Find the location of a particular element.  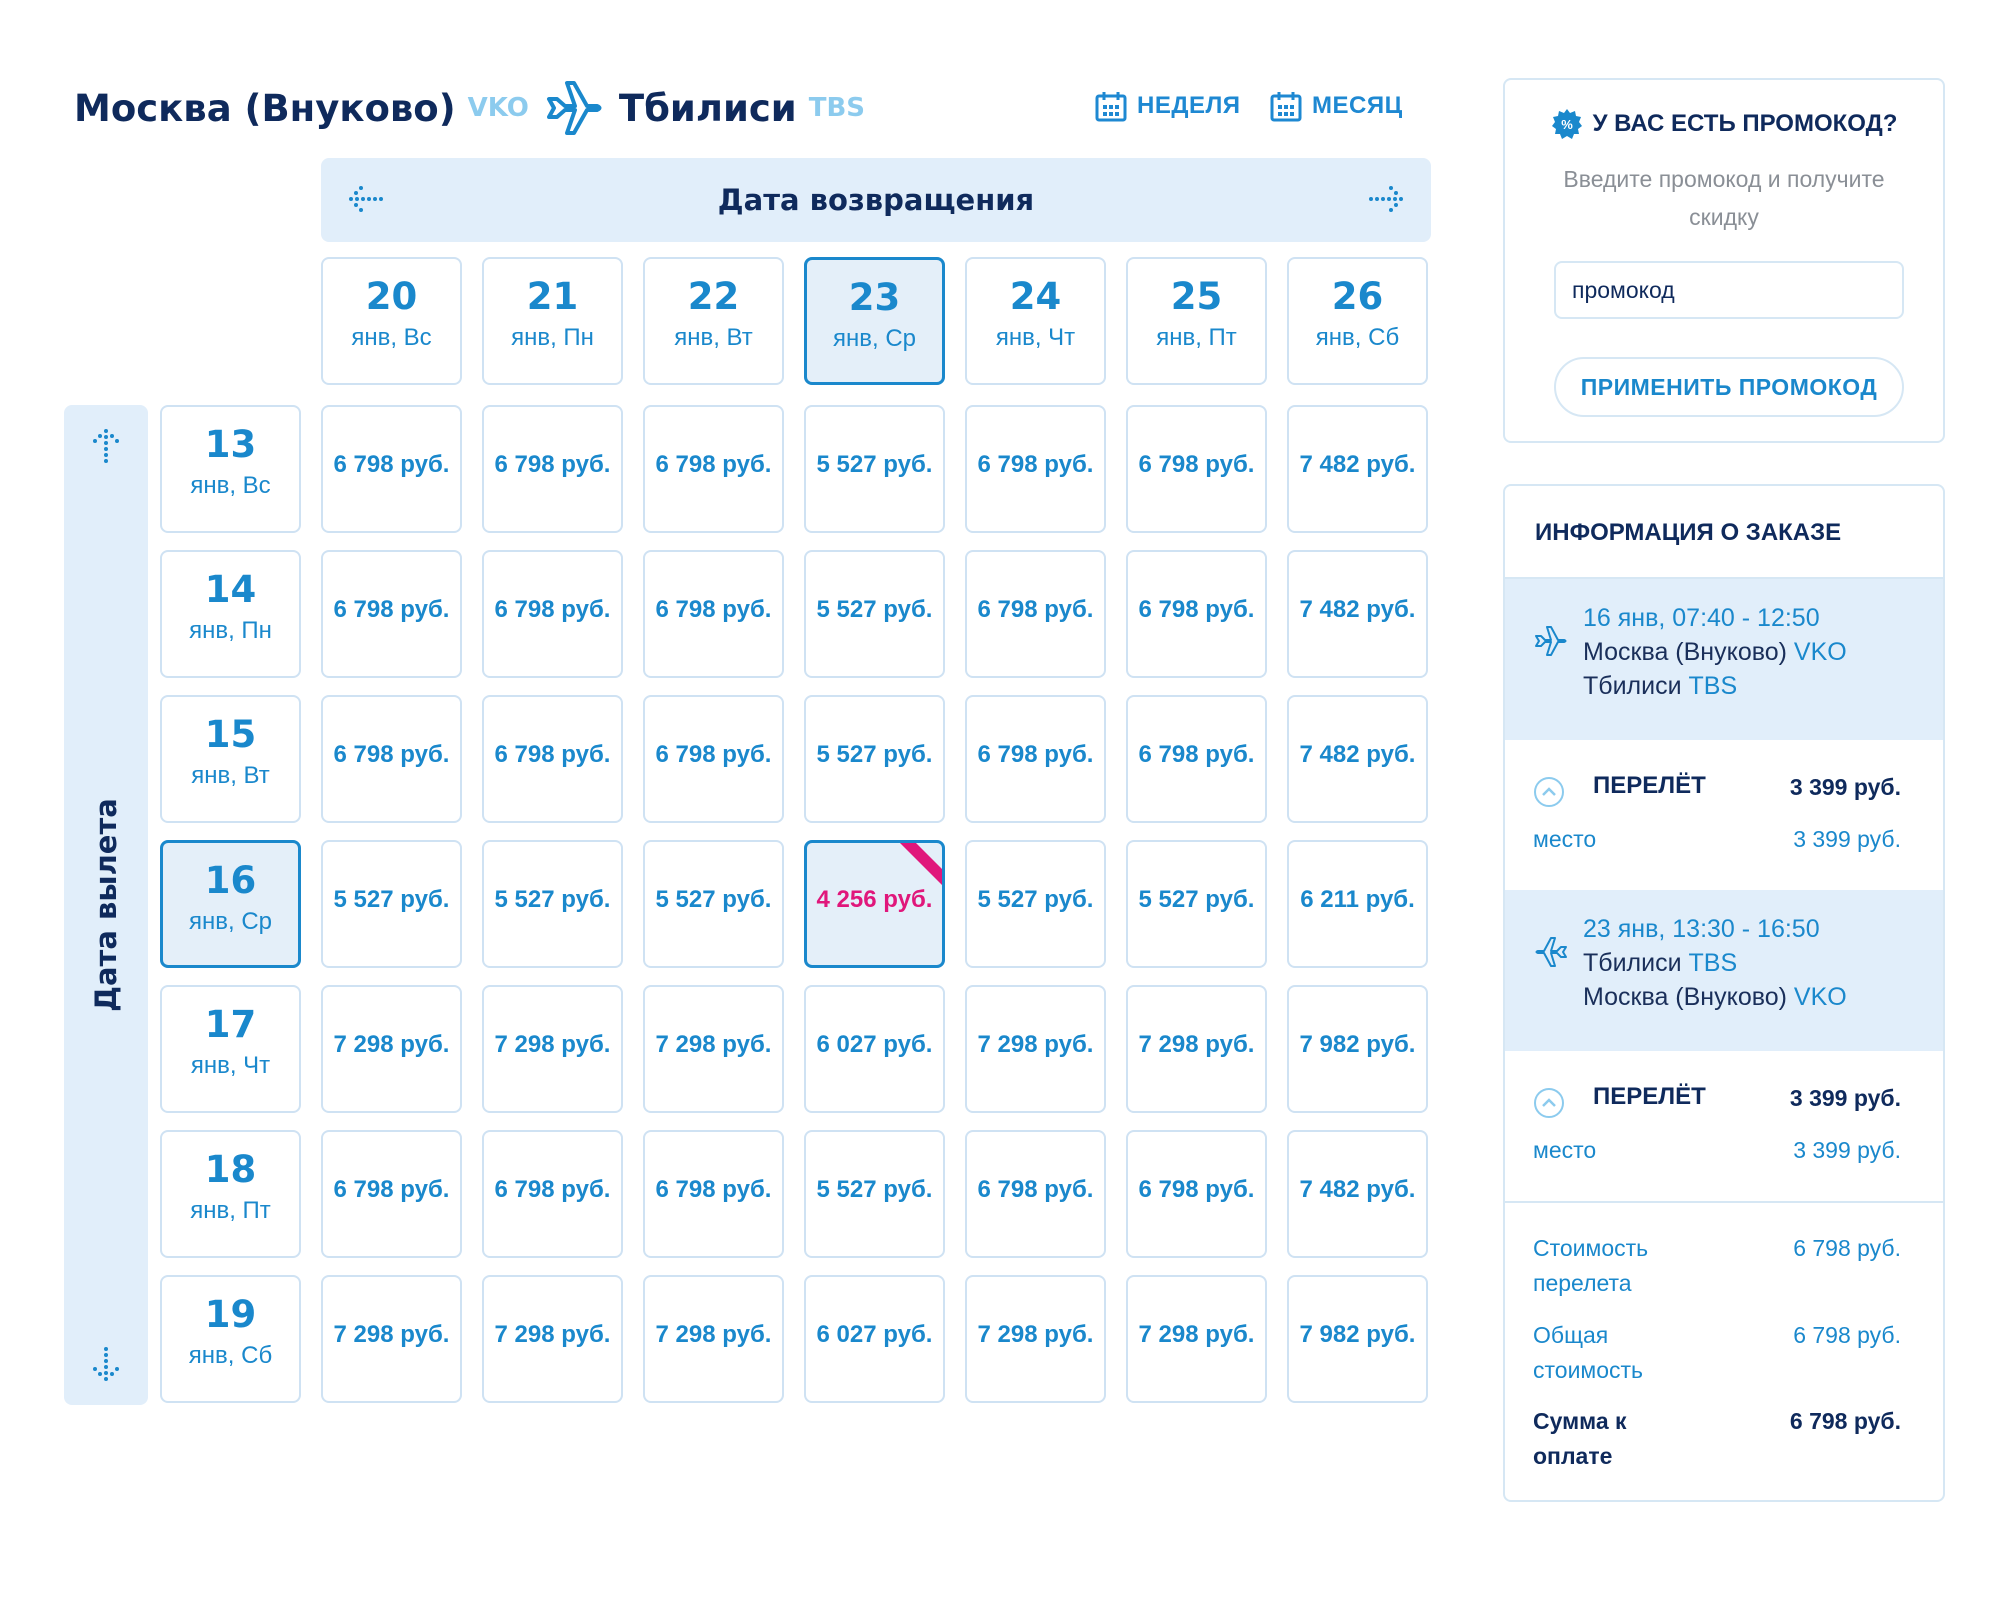

arrow-right-icon is located at coordinates (1387, 199).